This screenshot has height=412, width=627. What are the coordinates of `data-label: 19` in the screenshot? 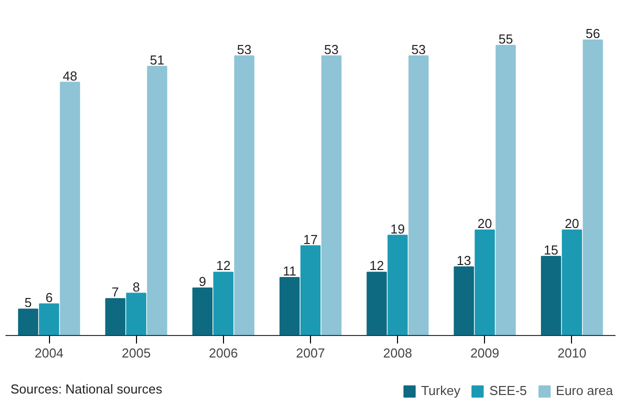 It's located at (397, 228).